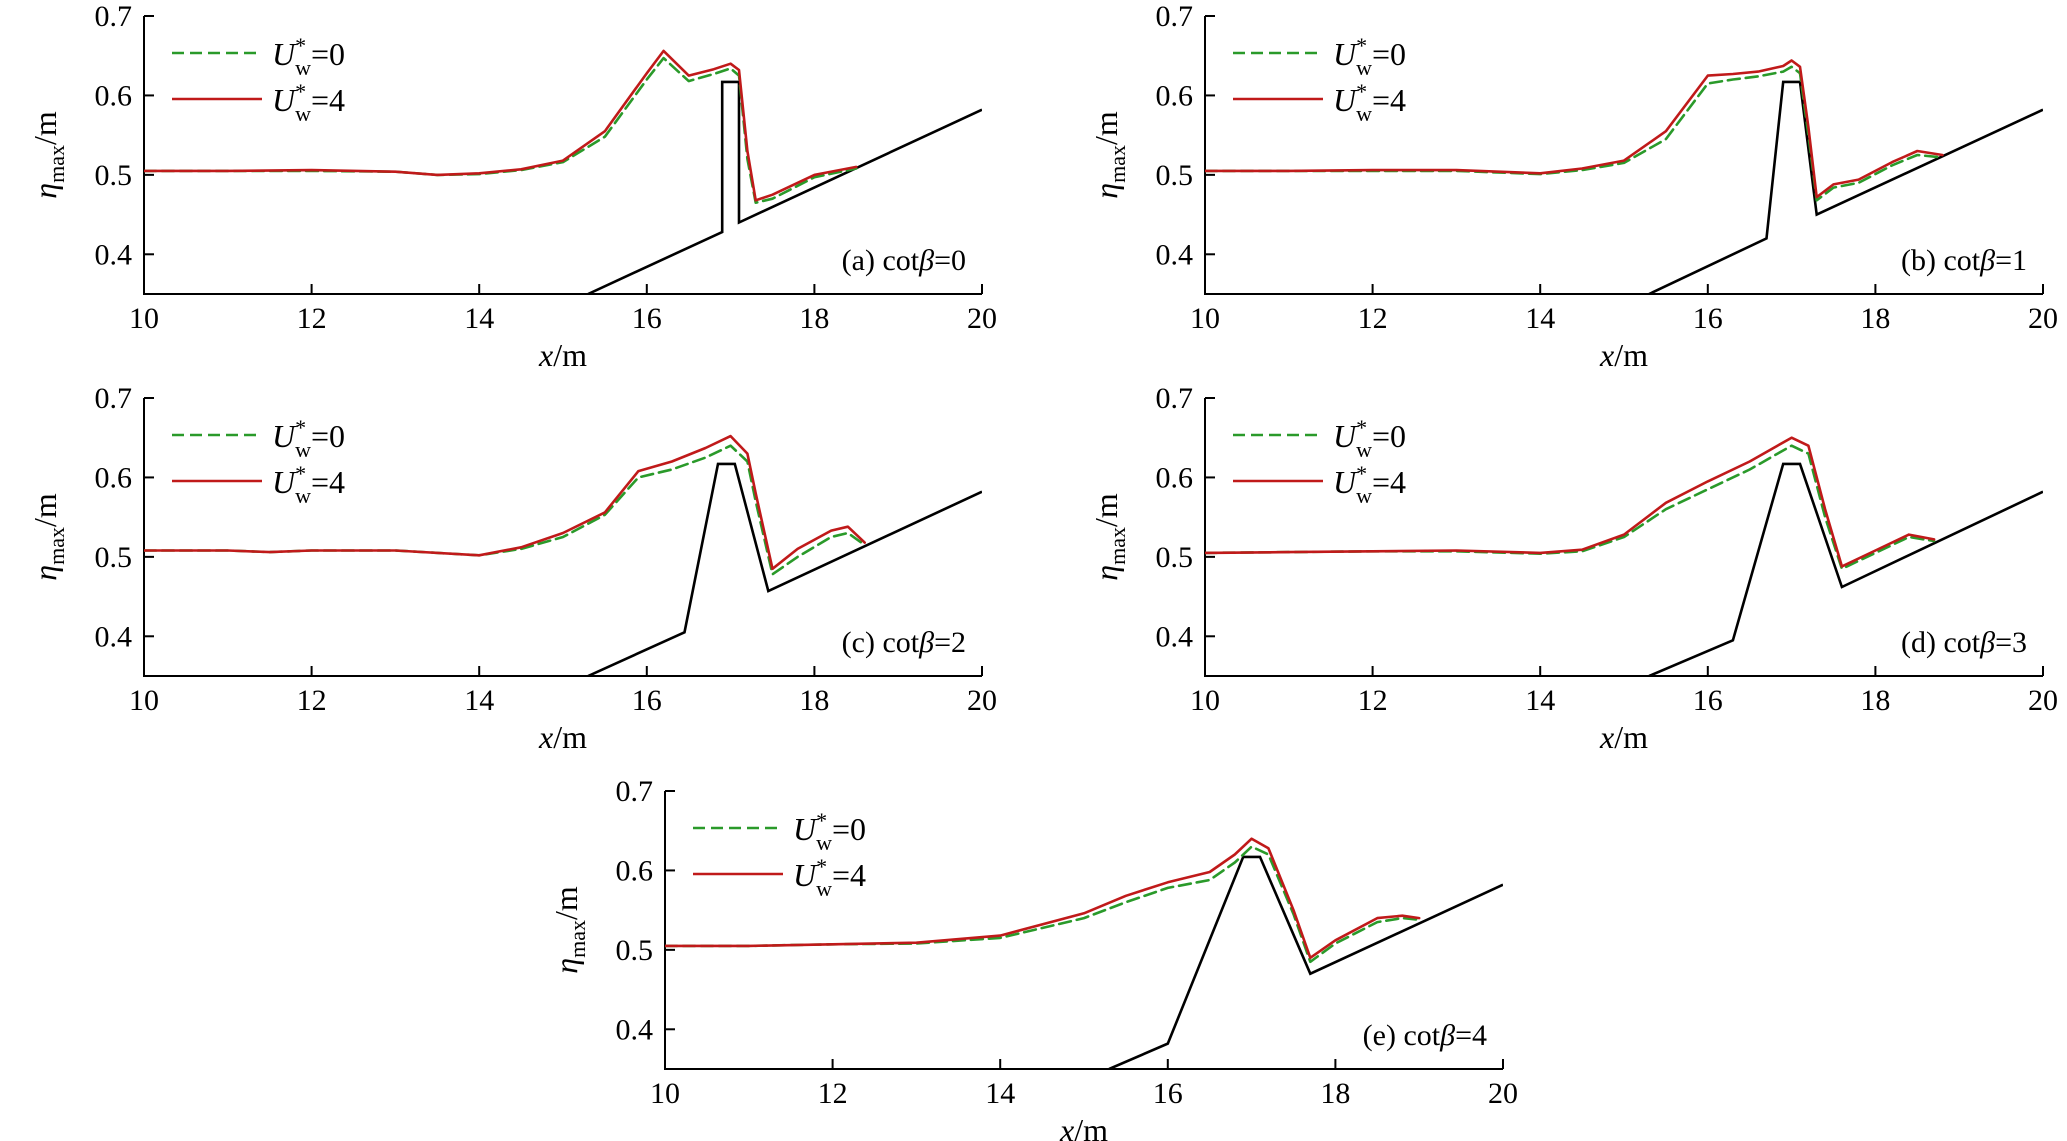 The width and height of the screenshot is (2067, 1141). Describe the element at coordinates (904, 260) in the screenshot. I see `panel-label: (a) cotβ=0` at that location.